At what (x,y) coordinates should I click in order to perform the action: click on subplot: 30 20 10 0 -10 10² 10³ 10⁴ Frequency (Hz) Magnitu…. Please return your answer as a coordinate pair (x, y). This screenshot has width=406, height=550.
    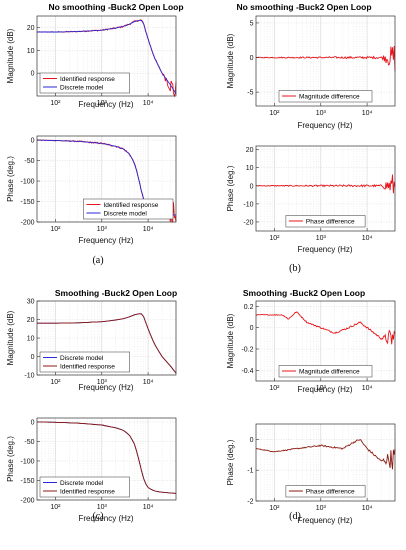
    Looking at the image, I should click on (91, 345).